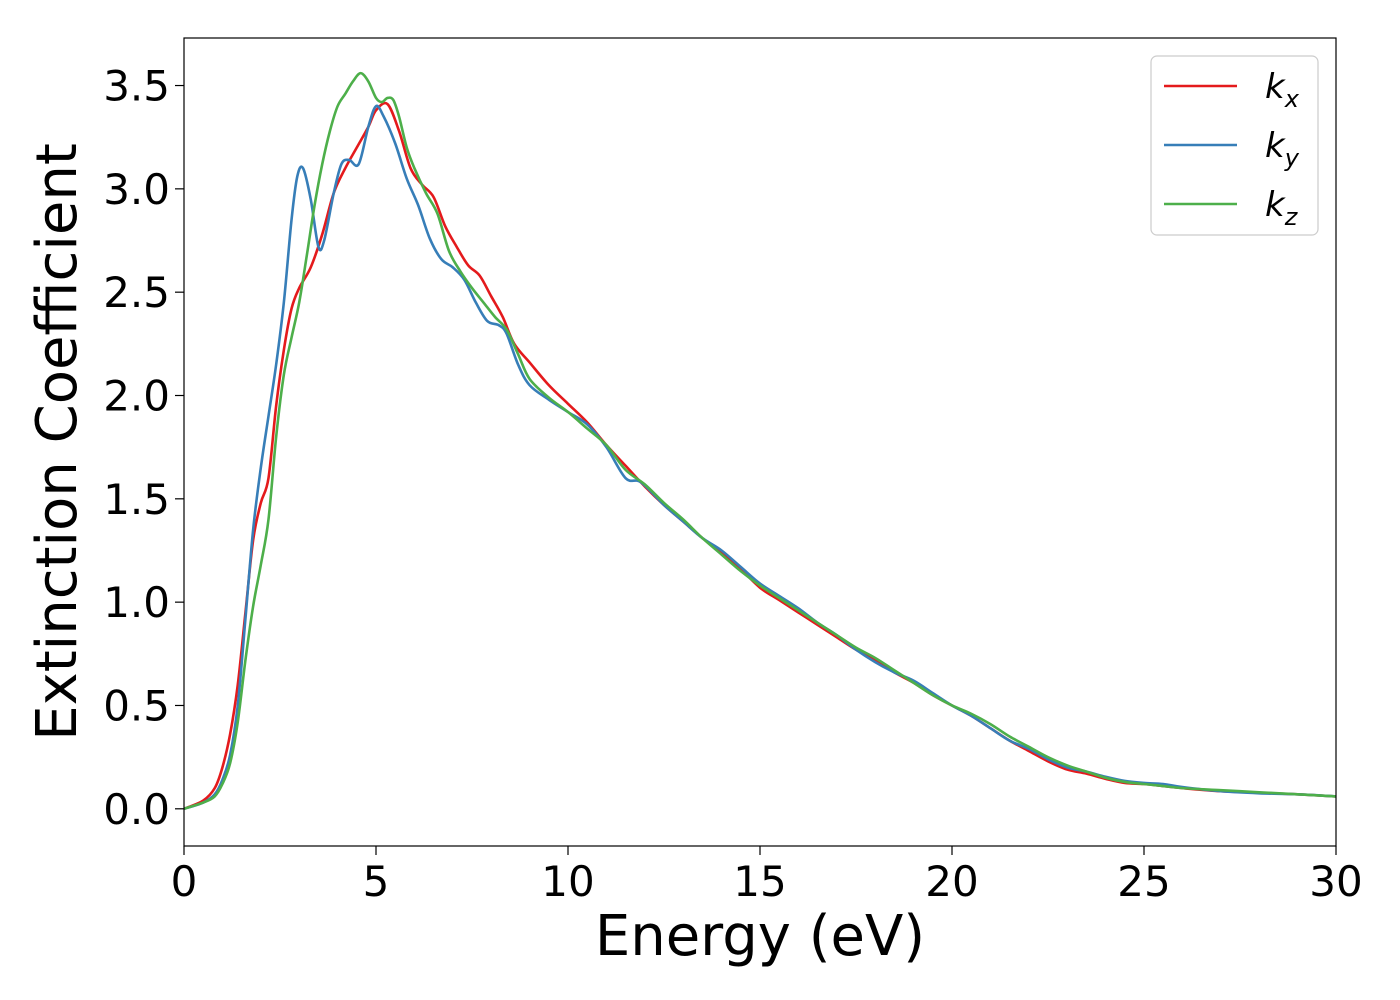  What do you see at coordinates (136, 86) in the screenshot?
I see `y-tick-label: 3.5` at bounding box center [136, 86].